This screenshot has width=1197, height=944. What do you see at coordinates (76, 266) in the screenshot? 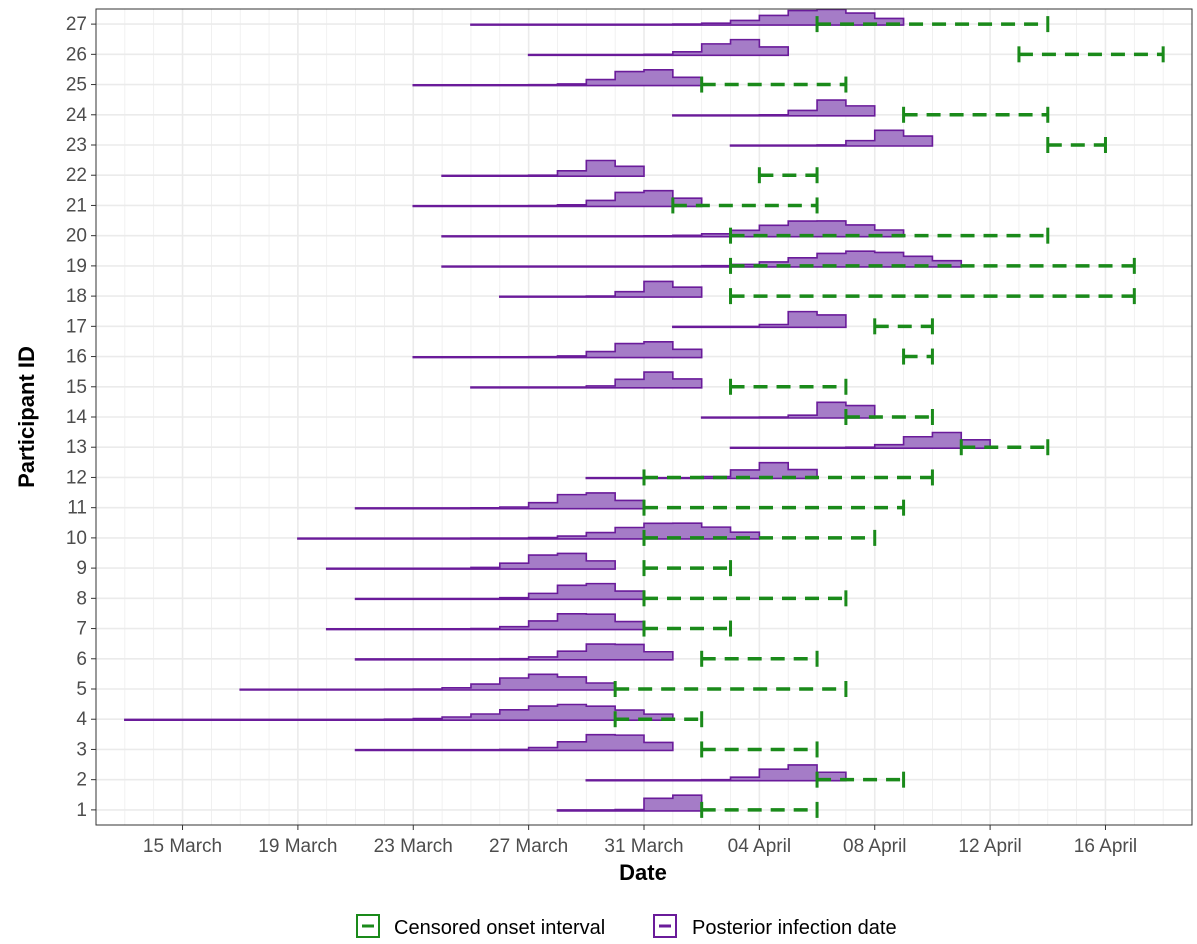
I see `y-tick-label: 19` at bounding box center [76, 266].